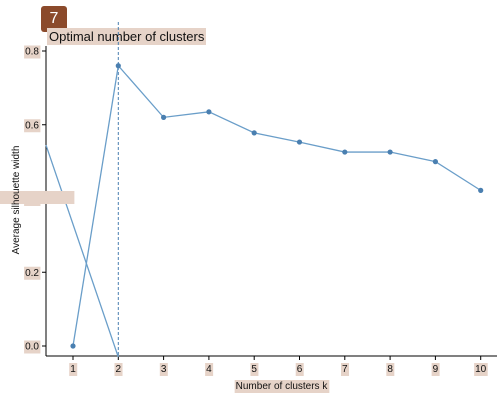 This screenshot has height=396, width=499. I want to click on figure-badge: 7, so click(54, 19).